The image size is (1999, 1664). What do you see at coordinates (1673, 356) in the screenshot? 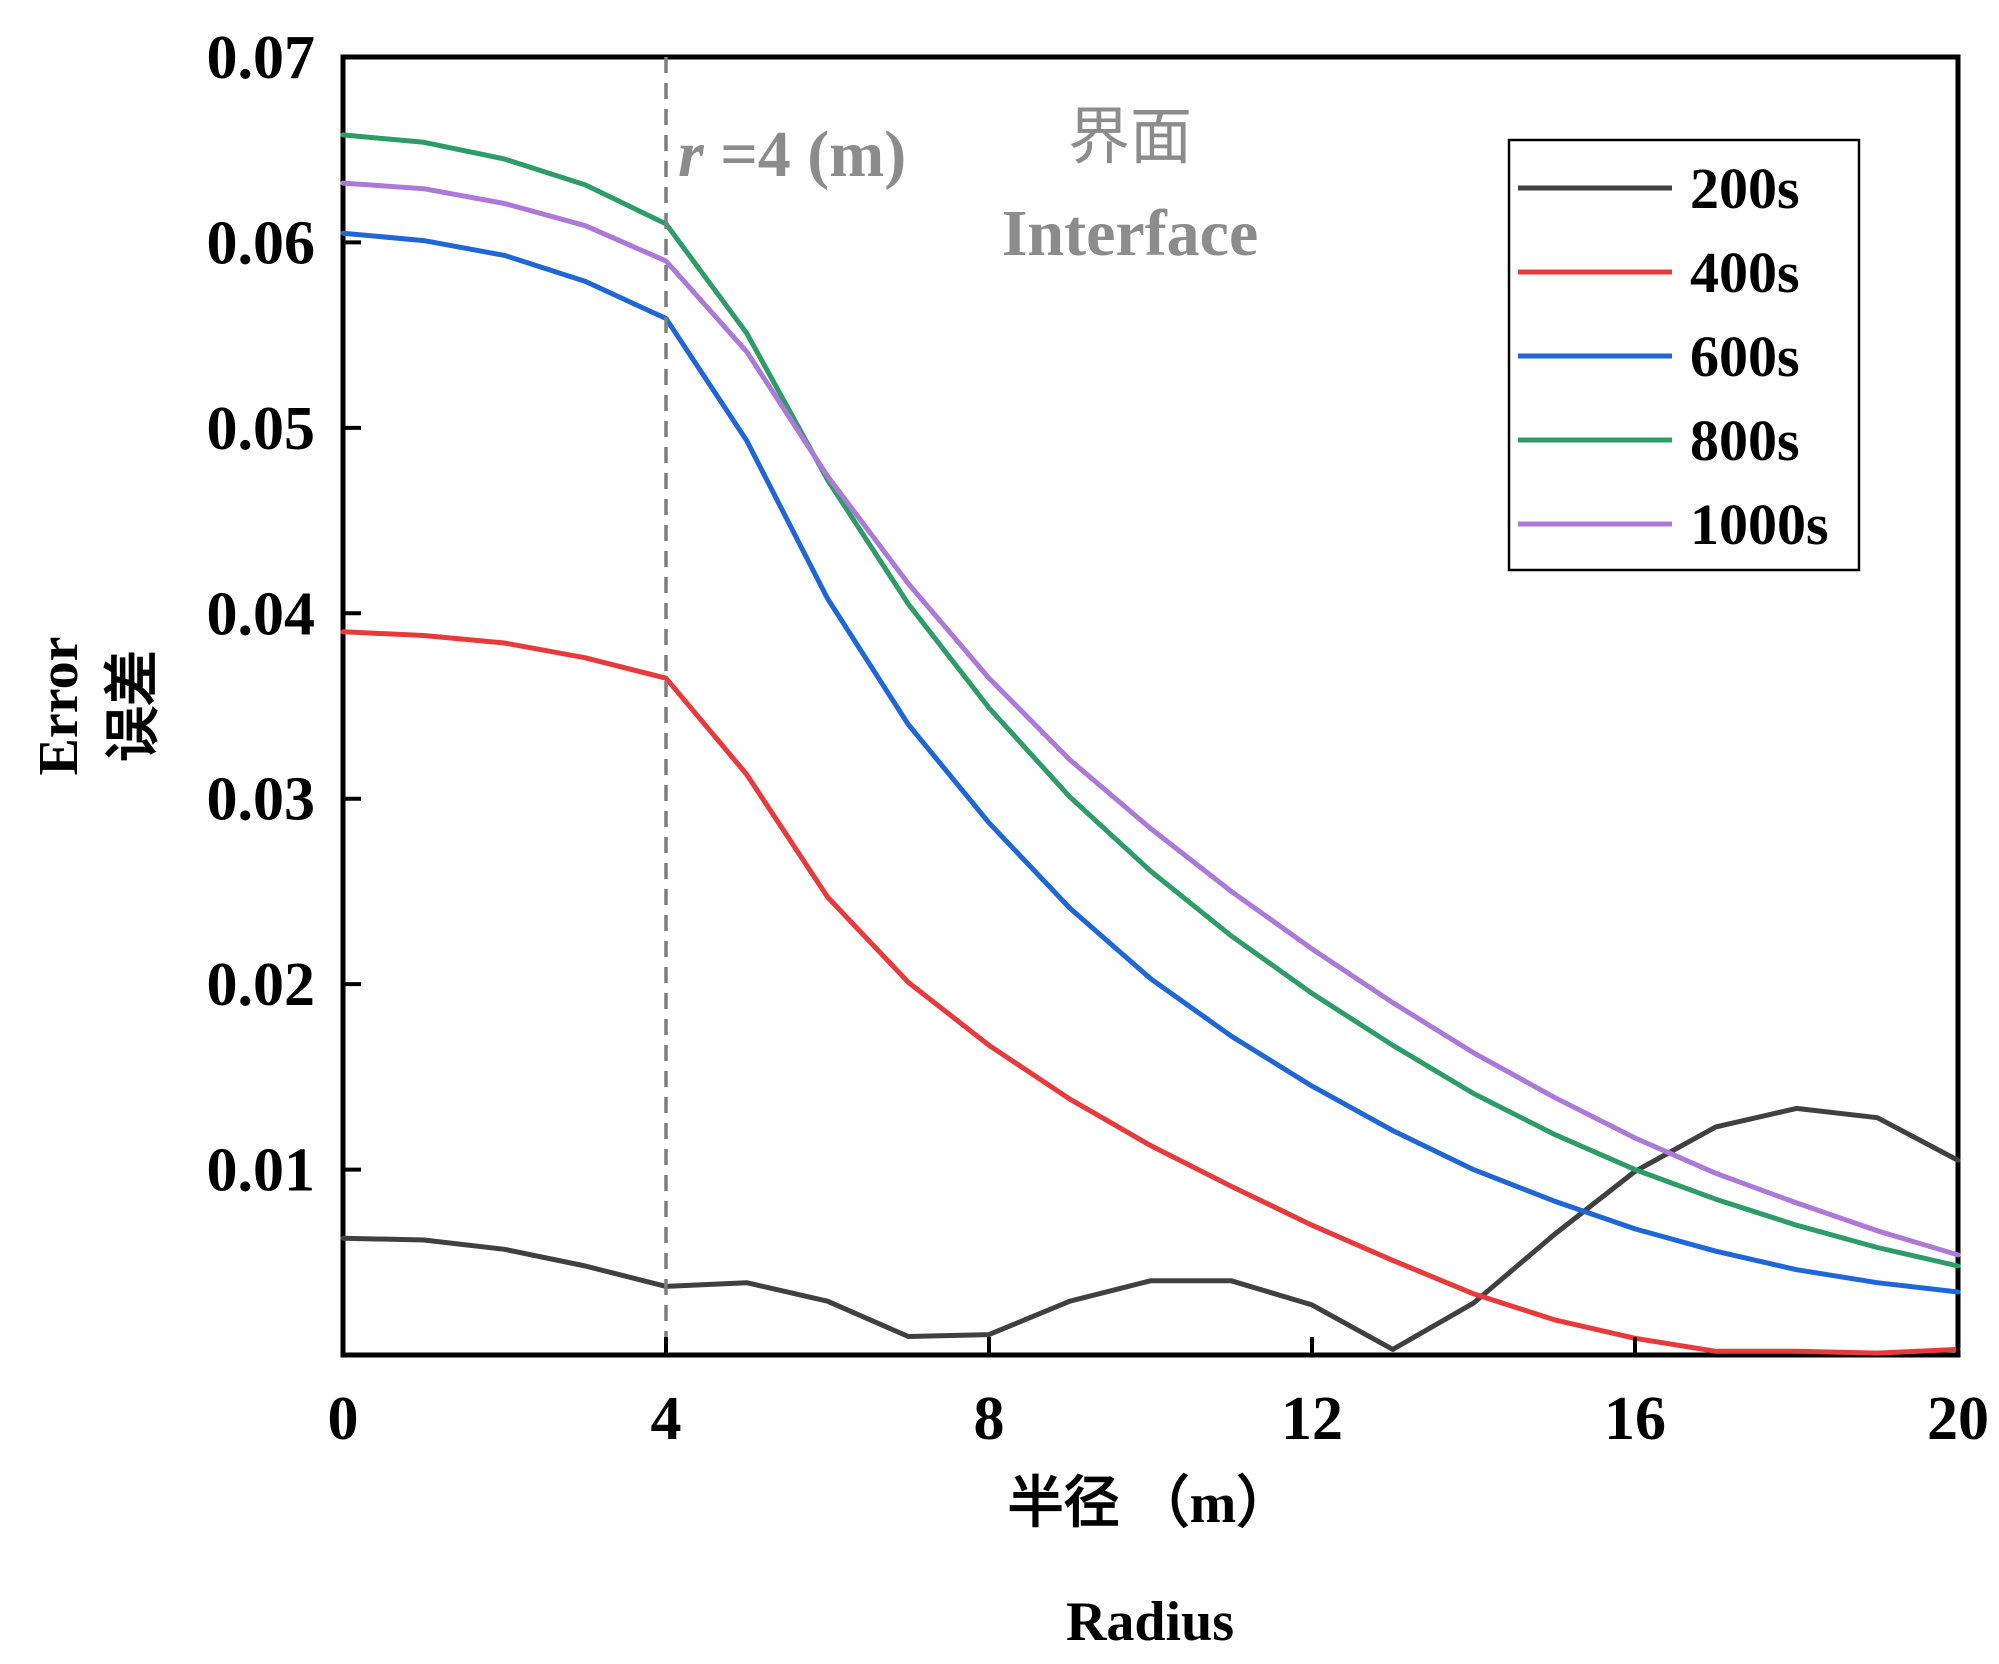
I see `legend: 200s 400s 600s 800s 1000s` at bounding box center [1673, 356].